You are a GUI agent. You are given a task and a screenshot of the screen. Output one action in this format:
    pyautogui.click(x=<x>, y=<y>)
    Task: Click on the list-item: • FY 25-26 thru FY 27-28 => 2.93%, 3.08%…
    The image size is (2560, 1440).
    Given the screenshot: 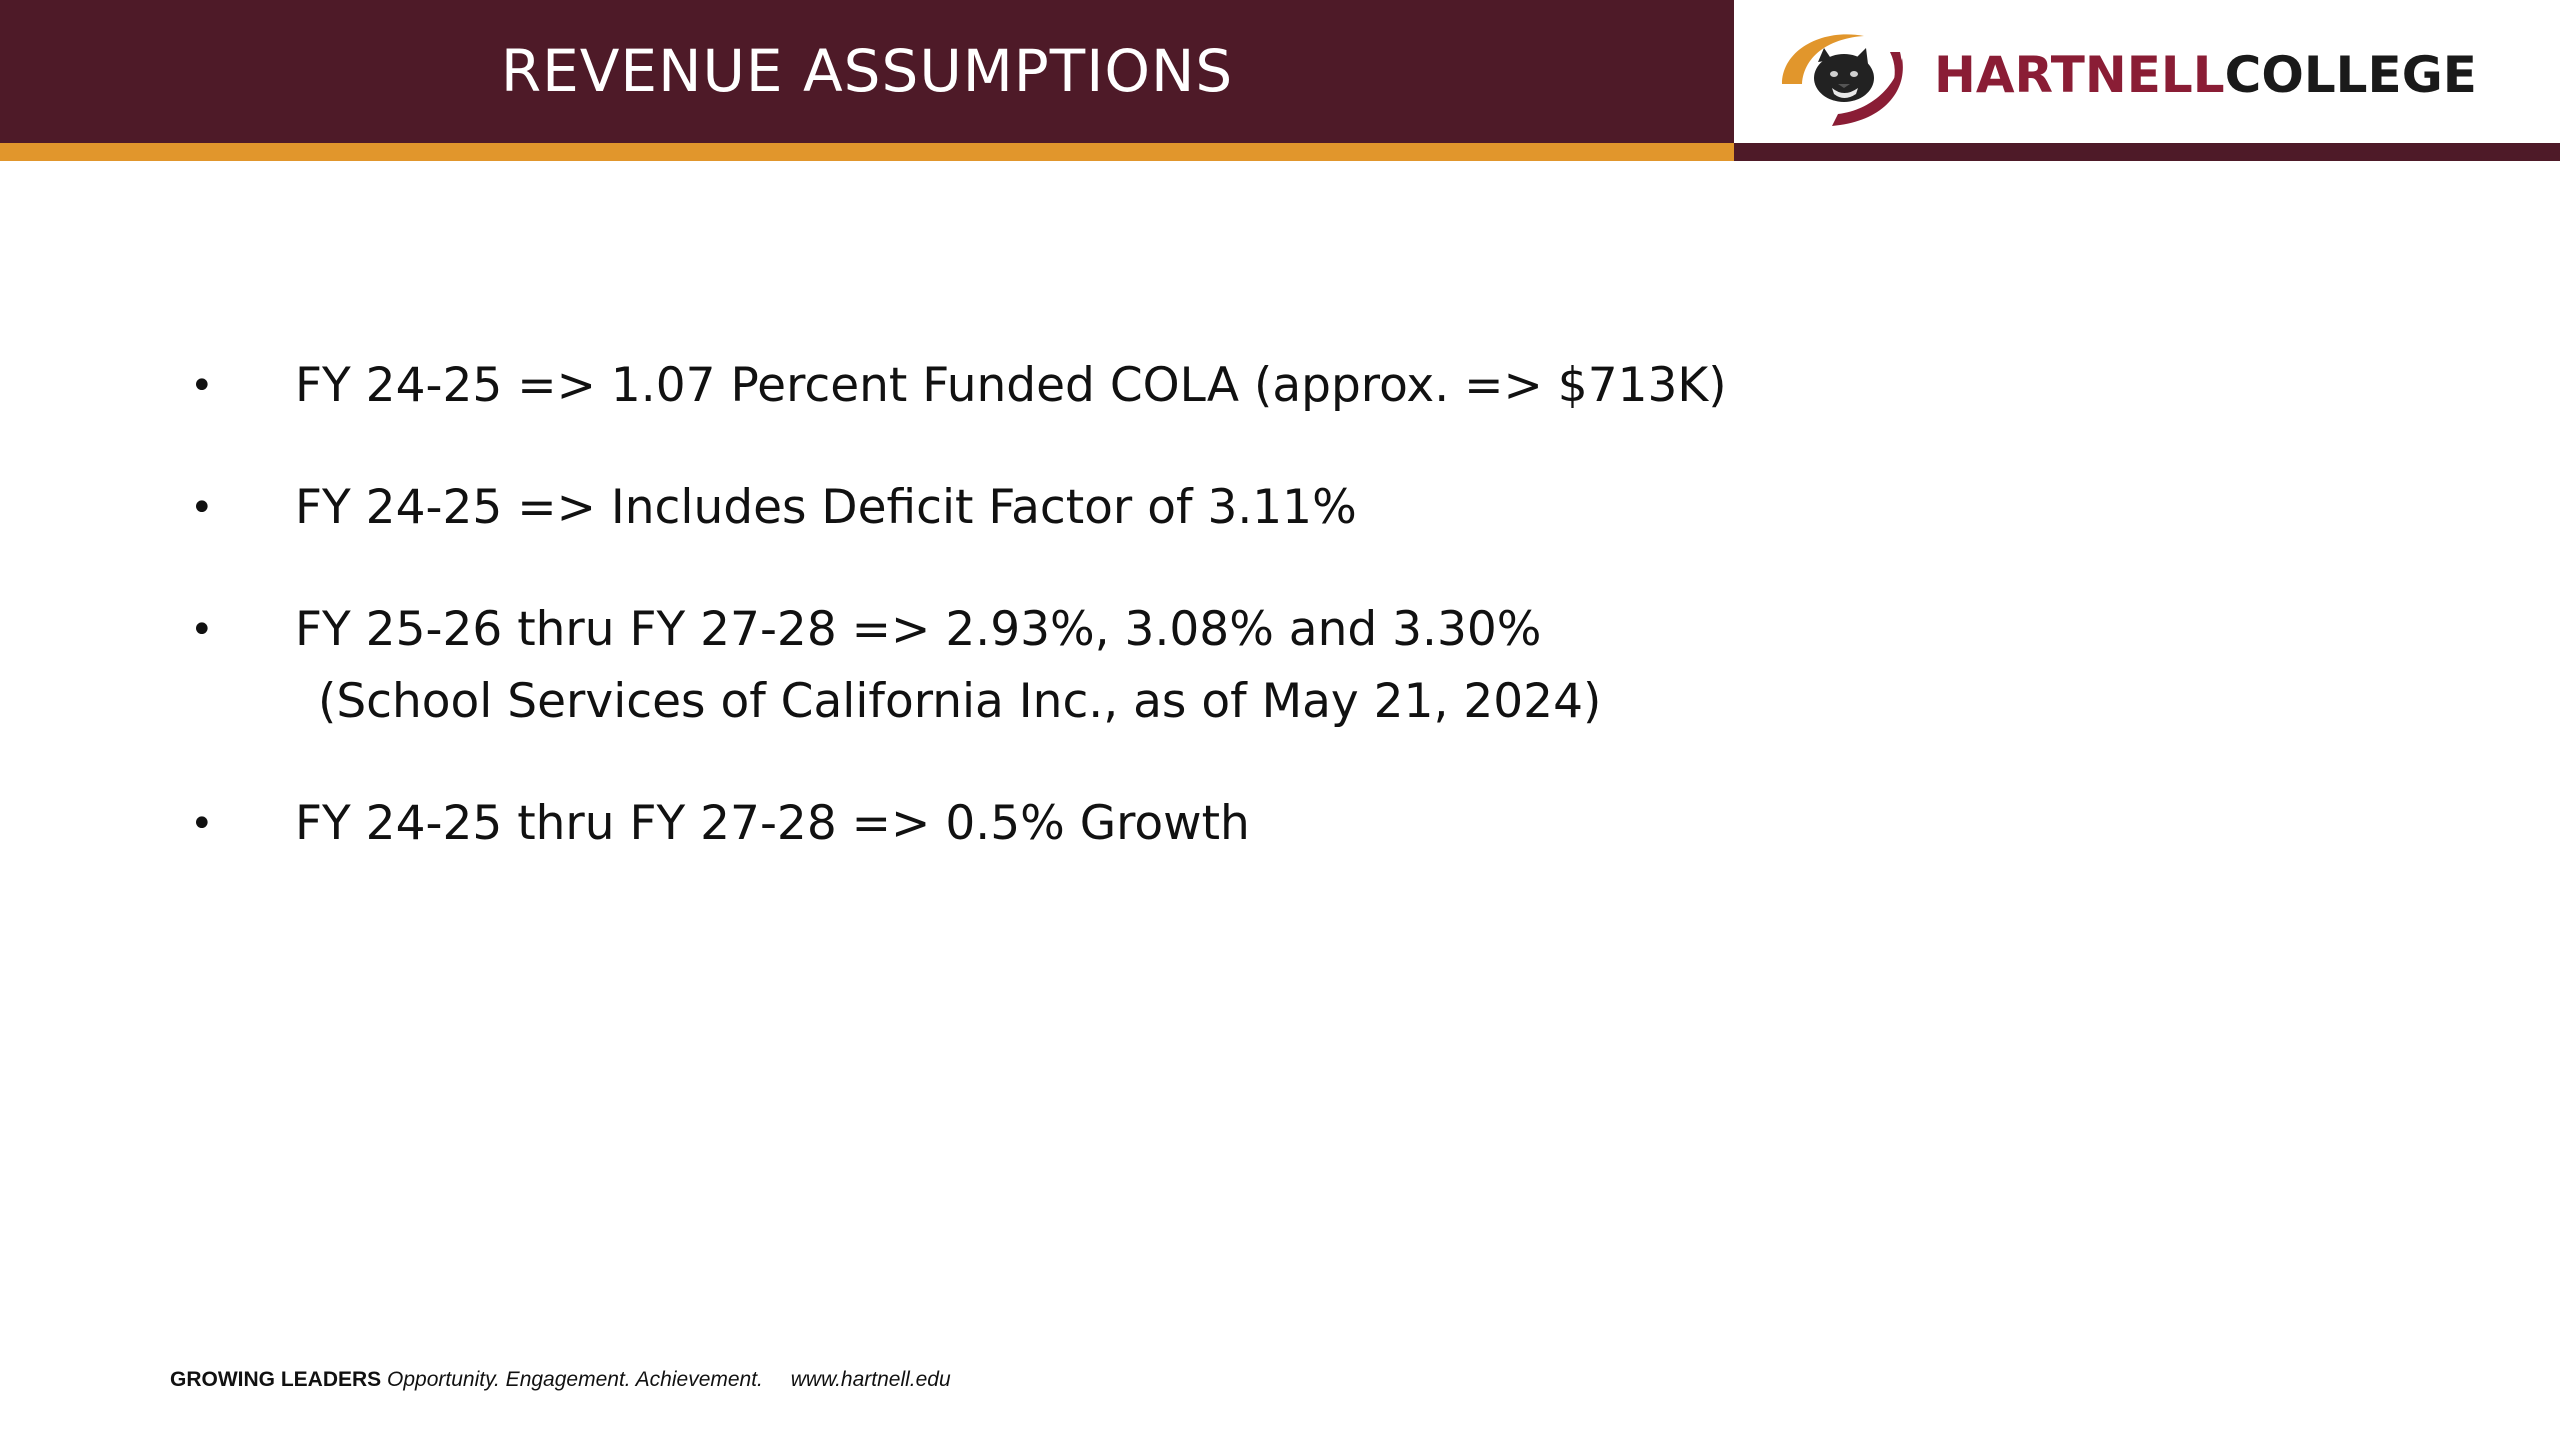 What is the action you would take?
    pyautogui.click(x=895, y=666)
    